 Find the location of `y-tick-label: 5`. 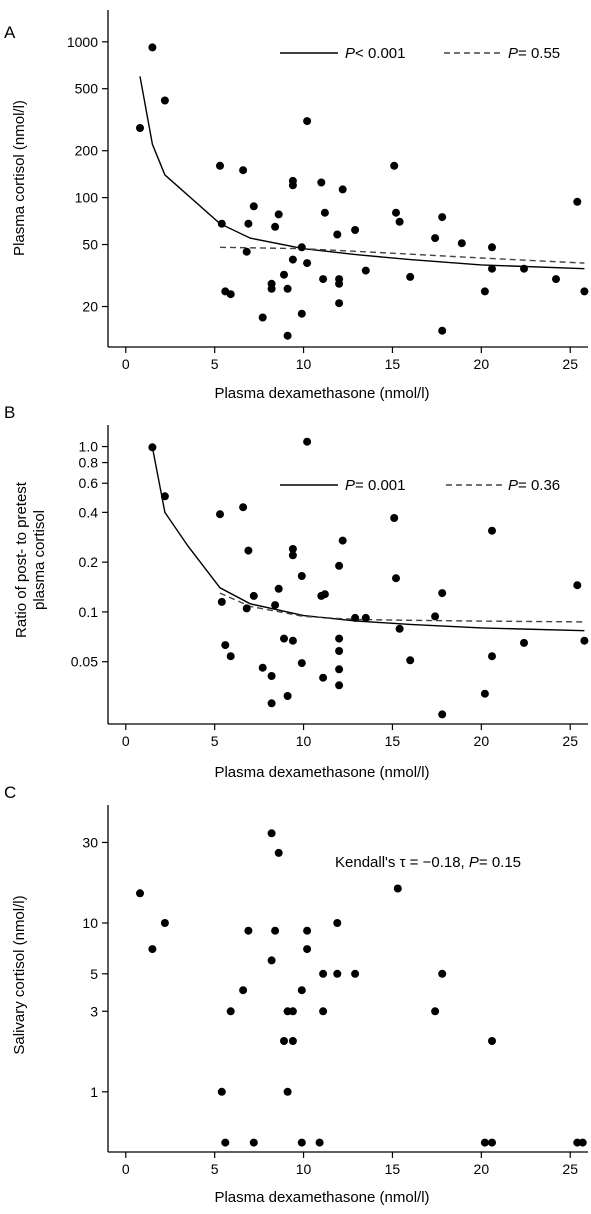

y-tick-label: 5 is located at coordinates (94, 974).